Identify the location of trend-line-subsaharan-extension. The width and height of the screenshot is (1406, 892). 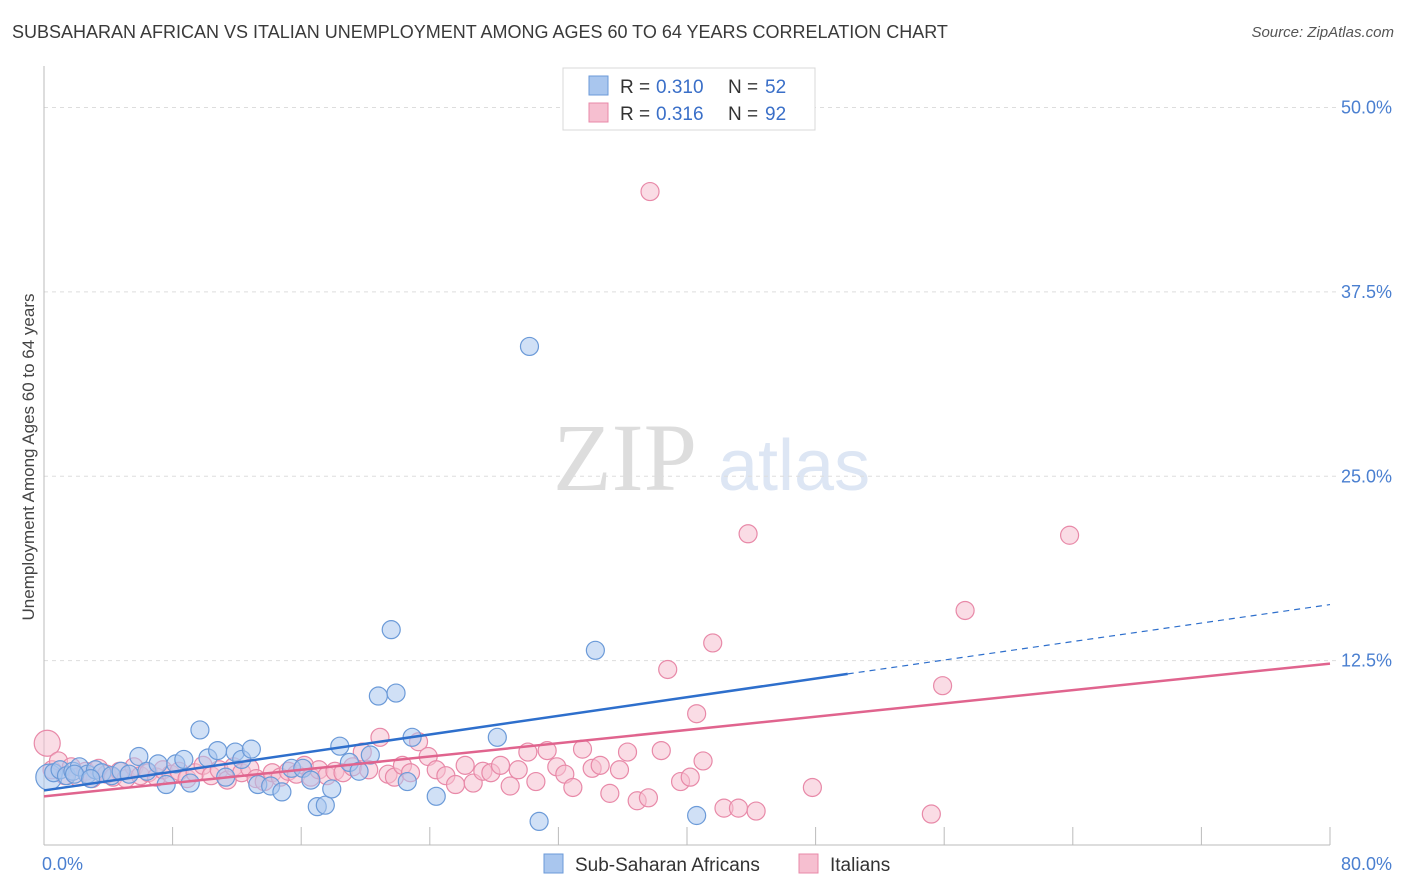
(1089, 639).